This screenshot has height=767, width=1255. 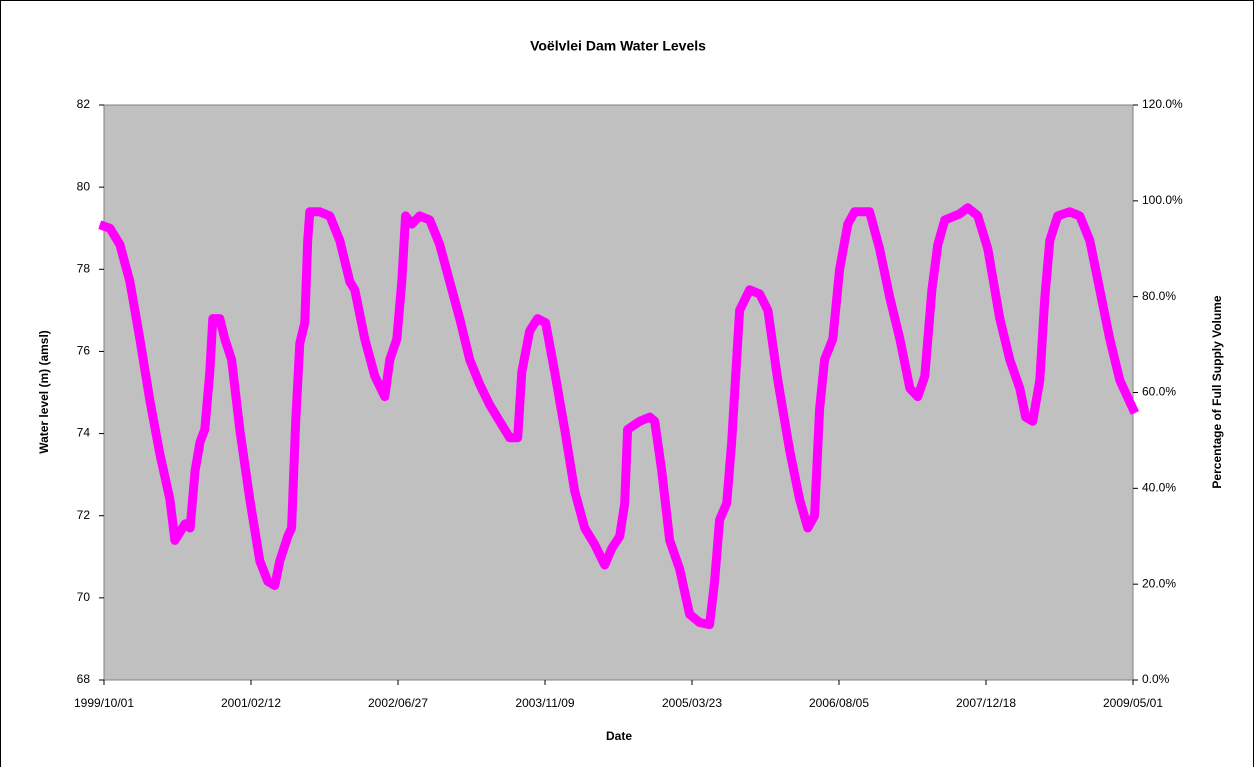 I want to click on y-axis-label: Water level (m) (amsl), so click(x=44, y=392).